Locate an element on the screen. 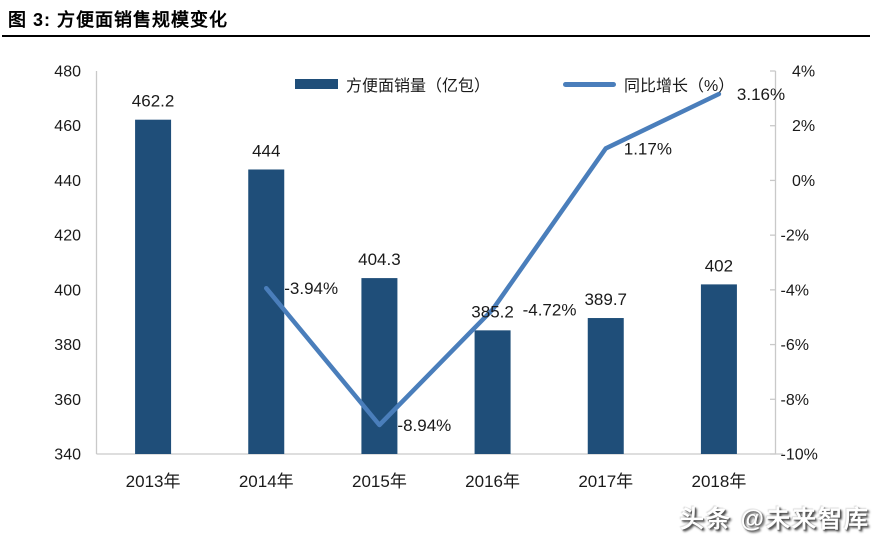 This screenshot has height=538, width=884. right-axis-tick-label--2%: -2% is located at coordinates (795, 236).